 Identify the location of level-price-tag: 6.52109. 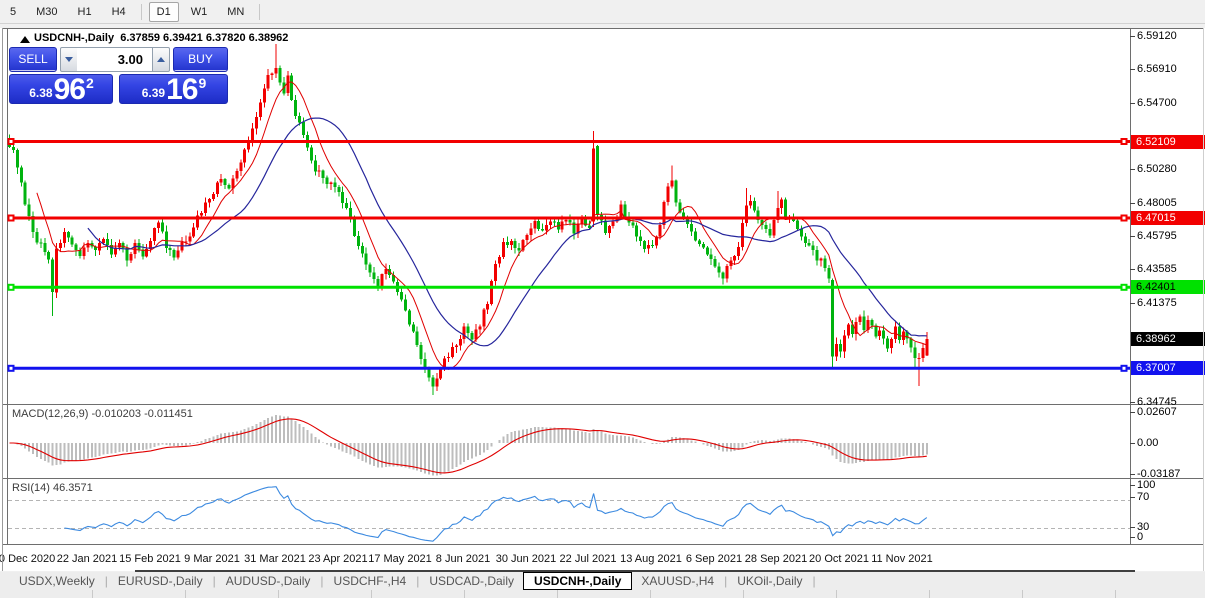
(1168, 141).